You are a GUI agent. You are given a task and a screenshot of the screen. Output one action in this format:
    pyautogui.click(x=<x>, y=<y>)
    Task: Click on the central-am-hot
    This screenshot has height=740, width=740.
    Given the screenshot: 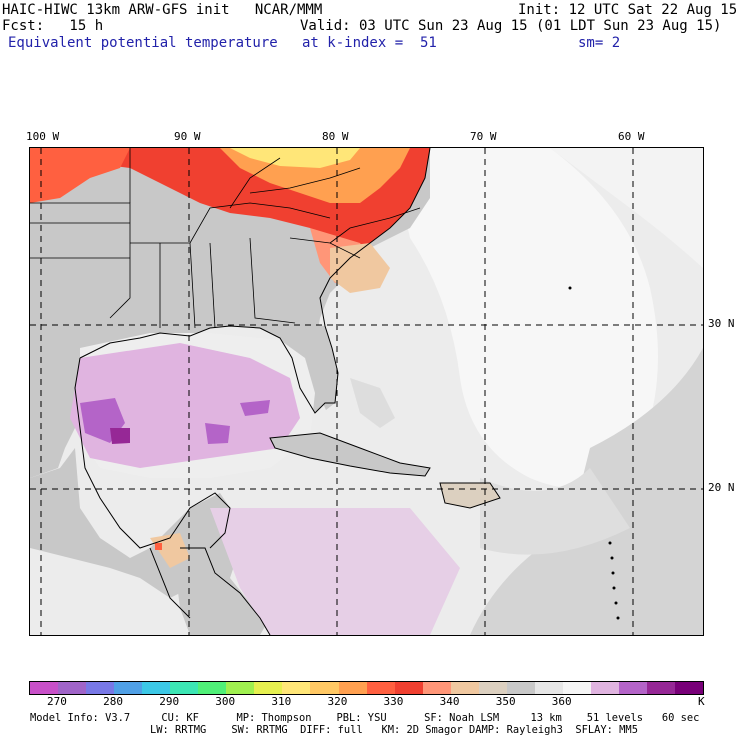 What is the action you would take?
    pyautogui.click(x=158, y=546)
    